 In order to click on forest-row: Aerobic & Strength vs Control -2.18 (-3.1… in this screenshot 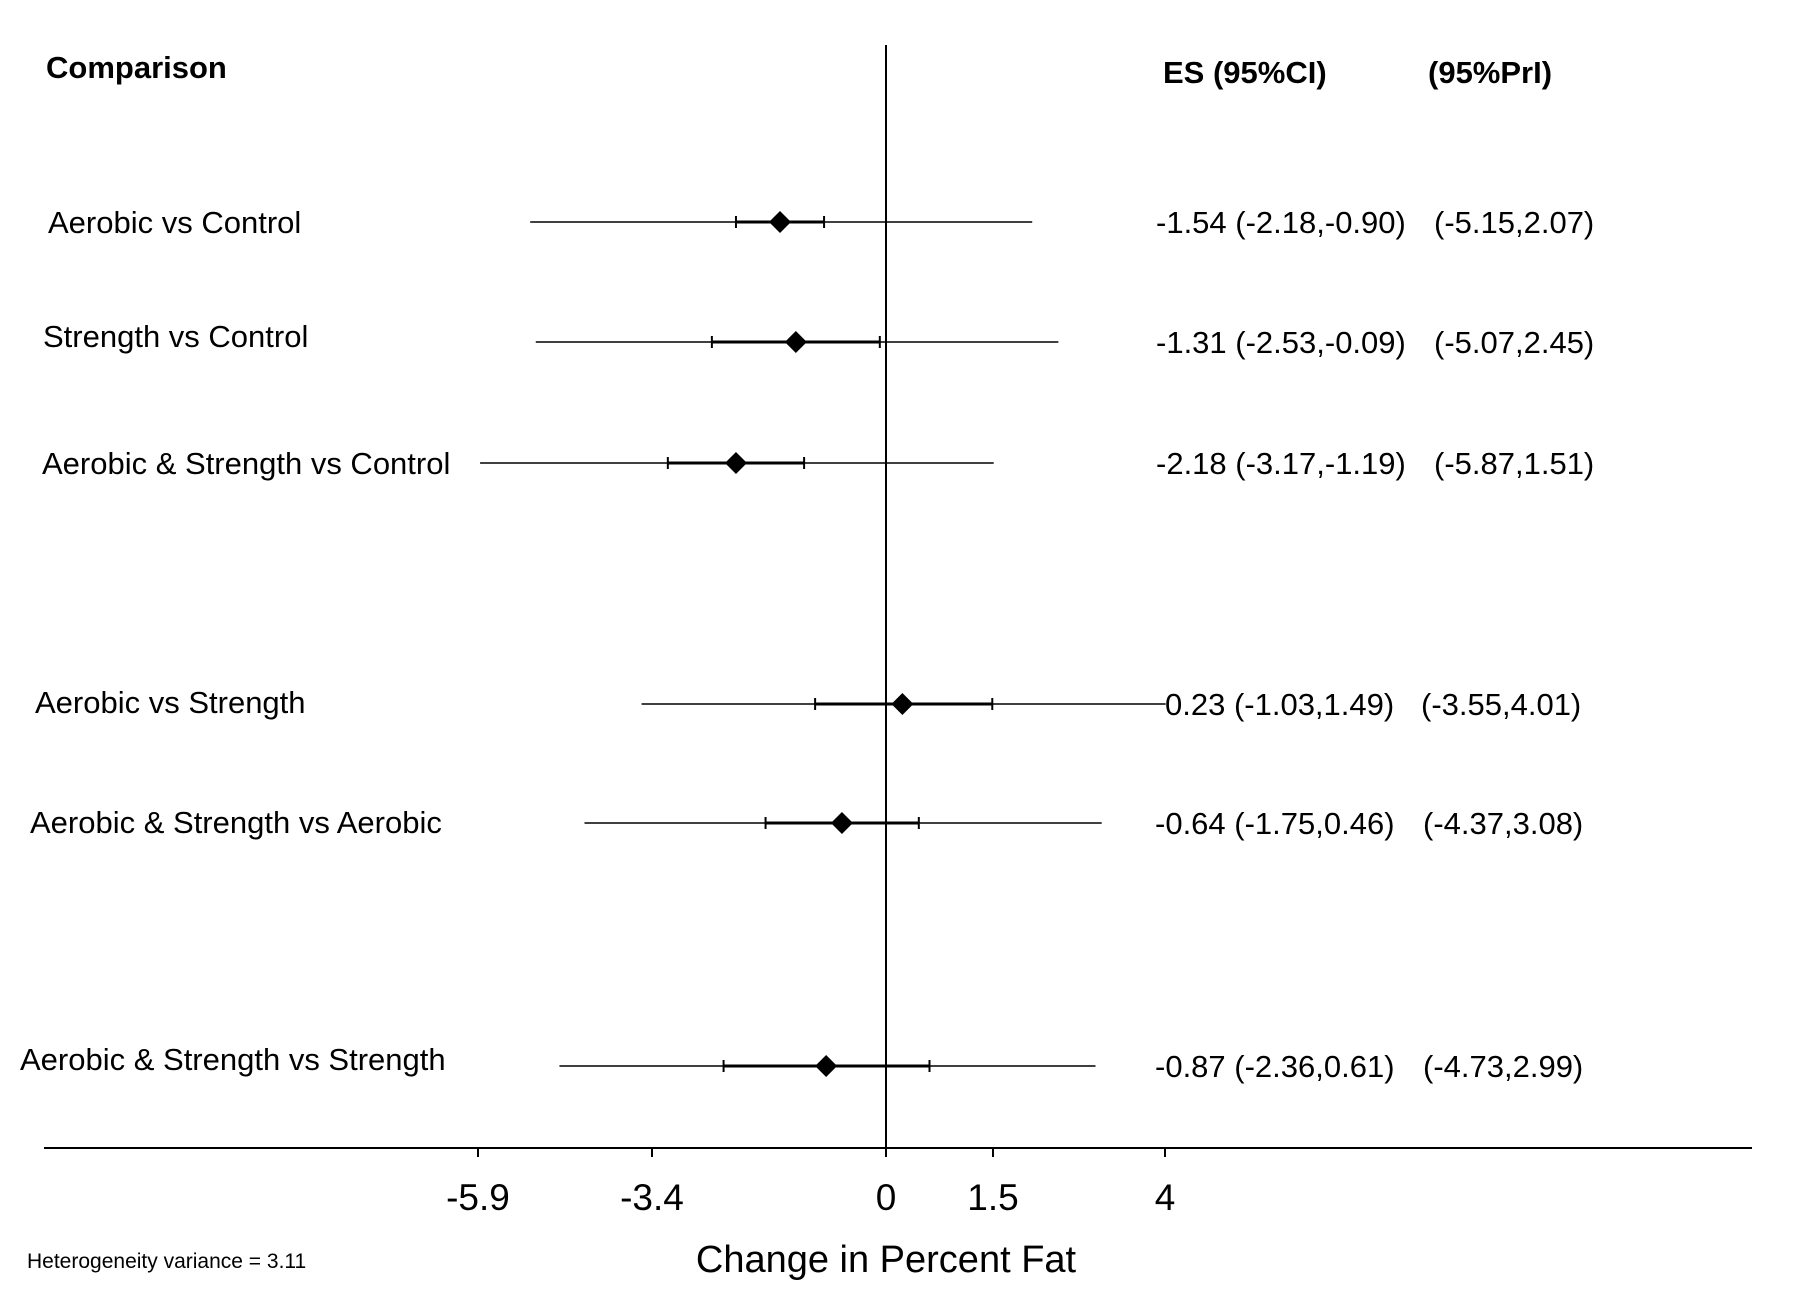, I will do `click(818, 463)`.